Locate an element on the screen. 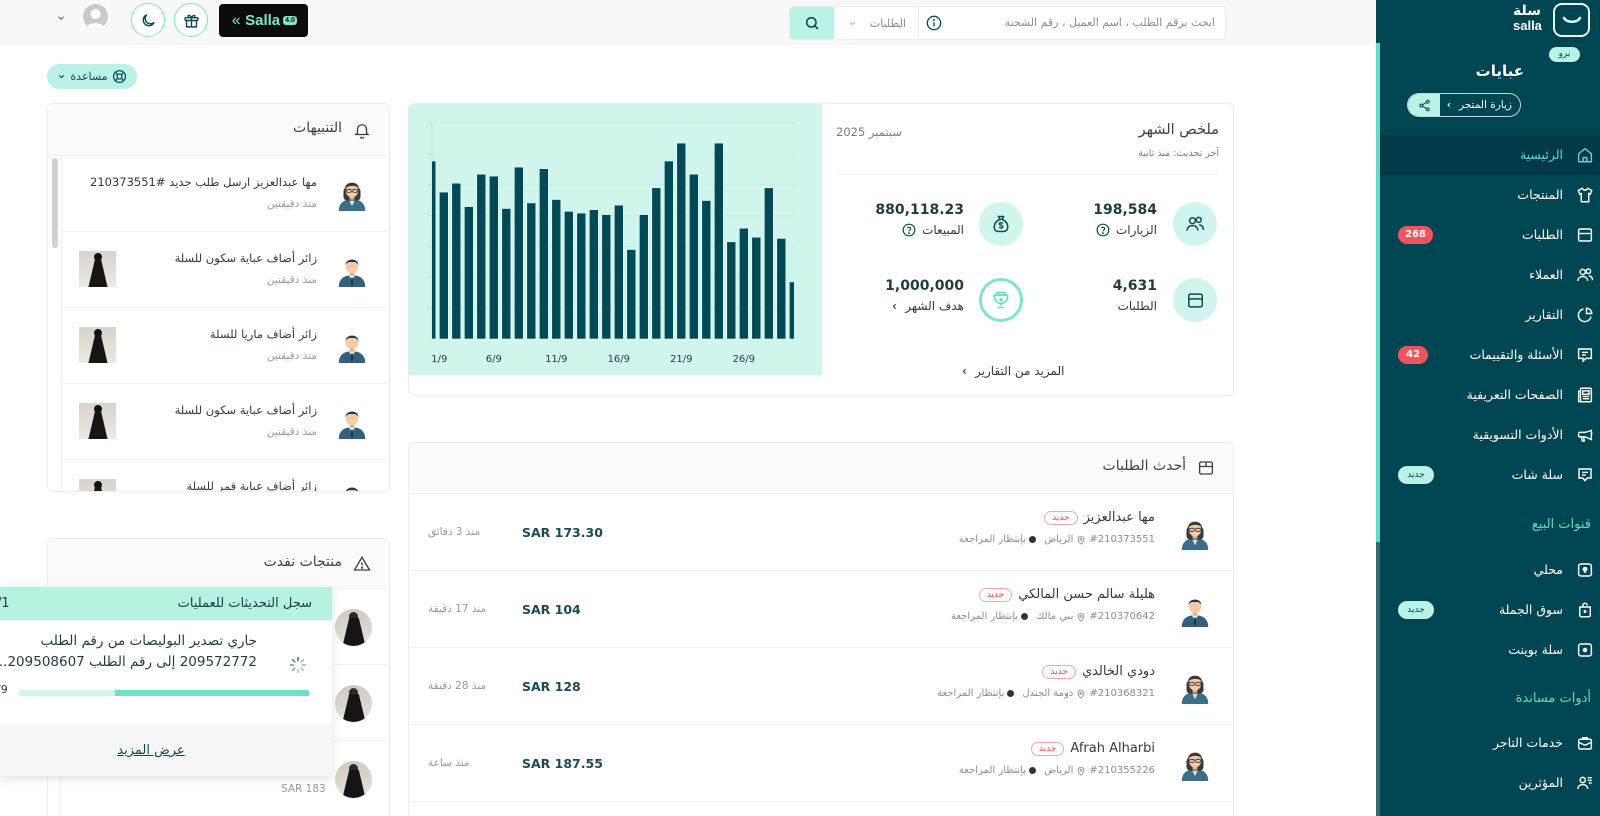 The height and width of the screenshot is (816, 1600). user-avatar is located at coordinates (95, 16).